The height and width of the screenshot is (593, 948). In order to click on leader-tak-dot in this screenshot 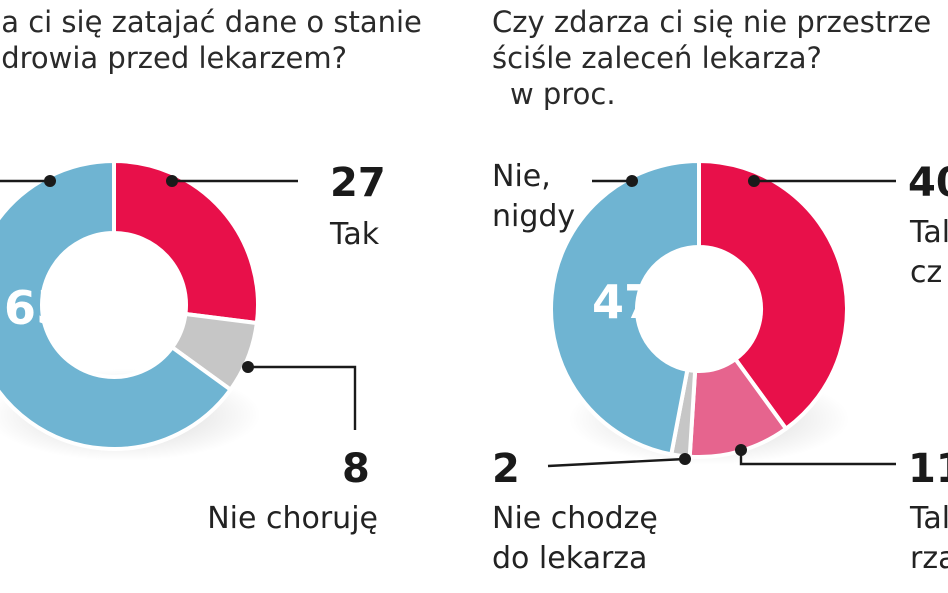, I will do `click(172, 181)`.